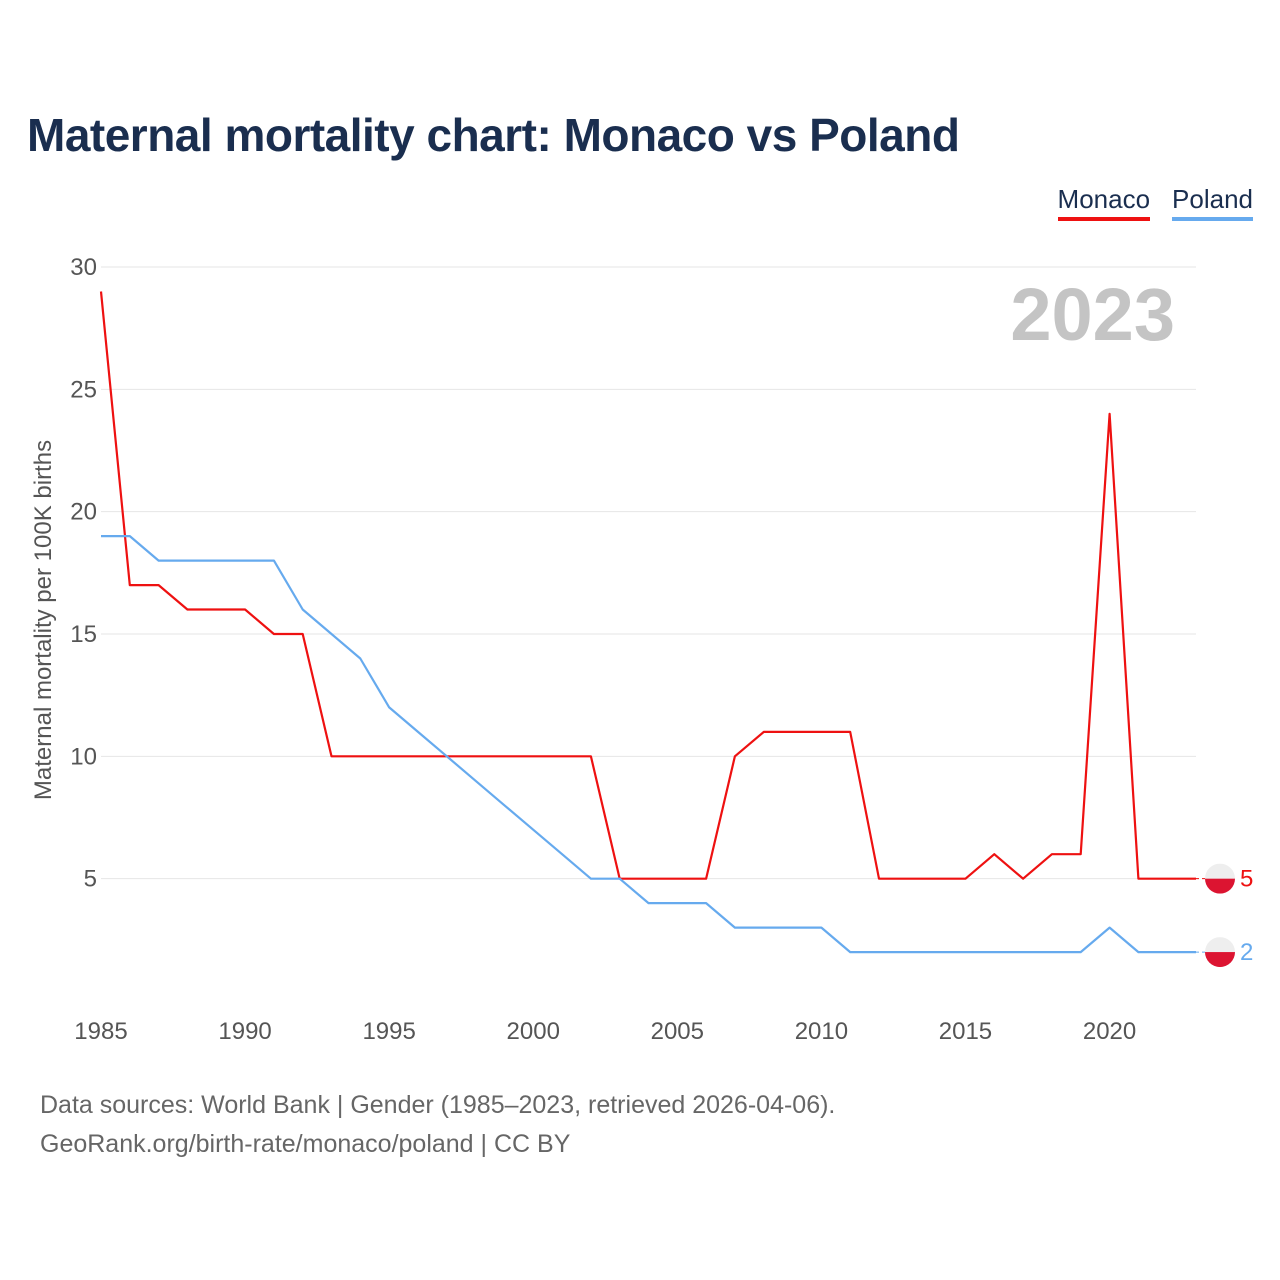  I want to click on series-end-markers: 52, so click(1224, 915).